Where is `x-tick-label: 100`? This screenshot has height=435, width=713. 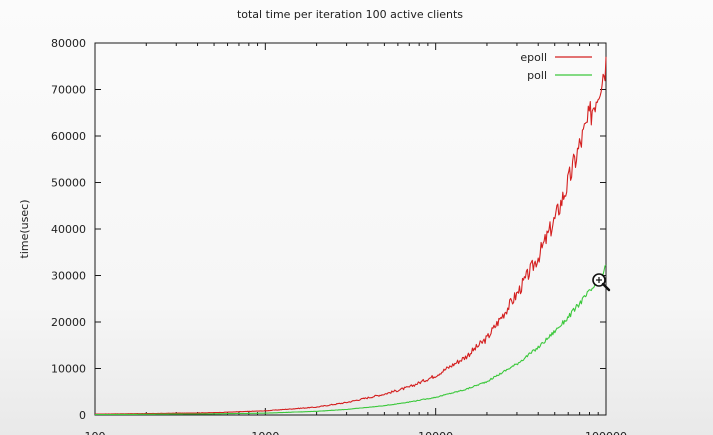 x-tick-label: 100 is located at coordinates (95, 432).